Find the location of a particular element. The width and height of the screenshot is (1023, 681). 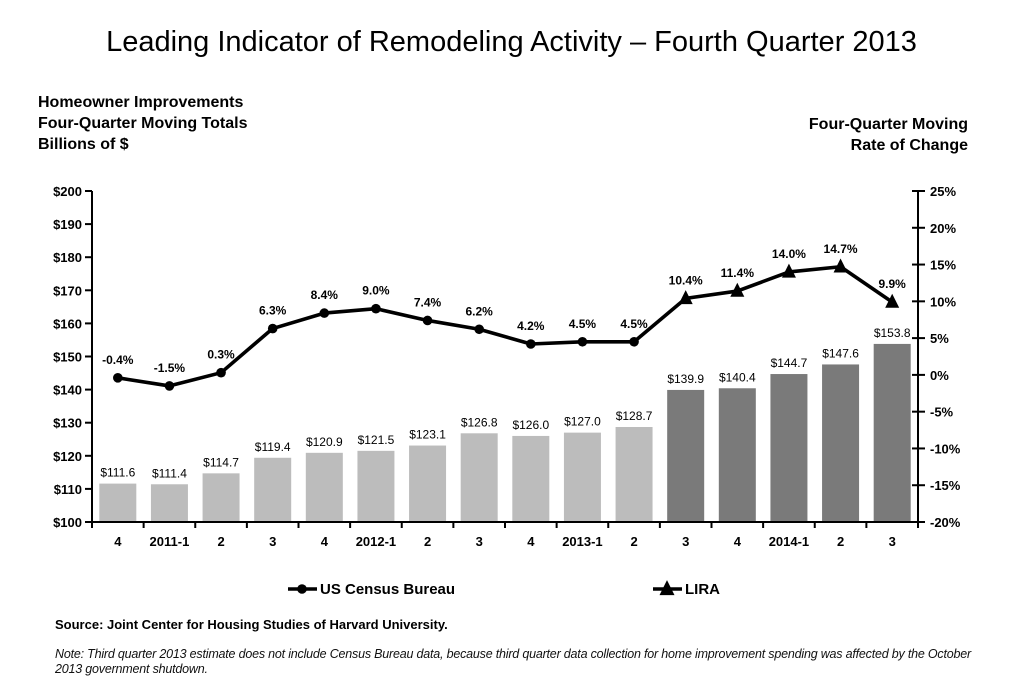

bar-value-label: $121.5 is located at coordinates (376, 440).